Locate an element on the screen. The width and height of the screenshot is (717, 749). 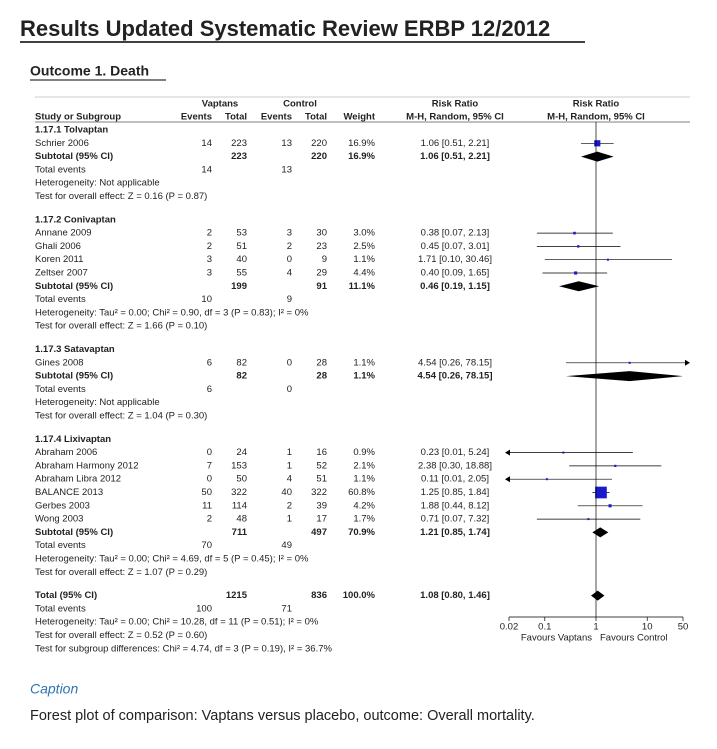
cell-vt: 50 is located at coordinates (241, 479).